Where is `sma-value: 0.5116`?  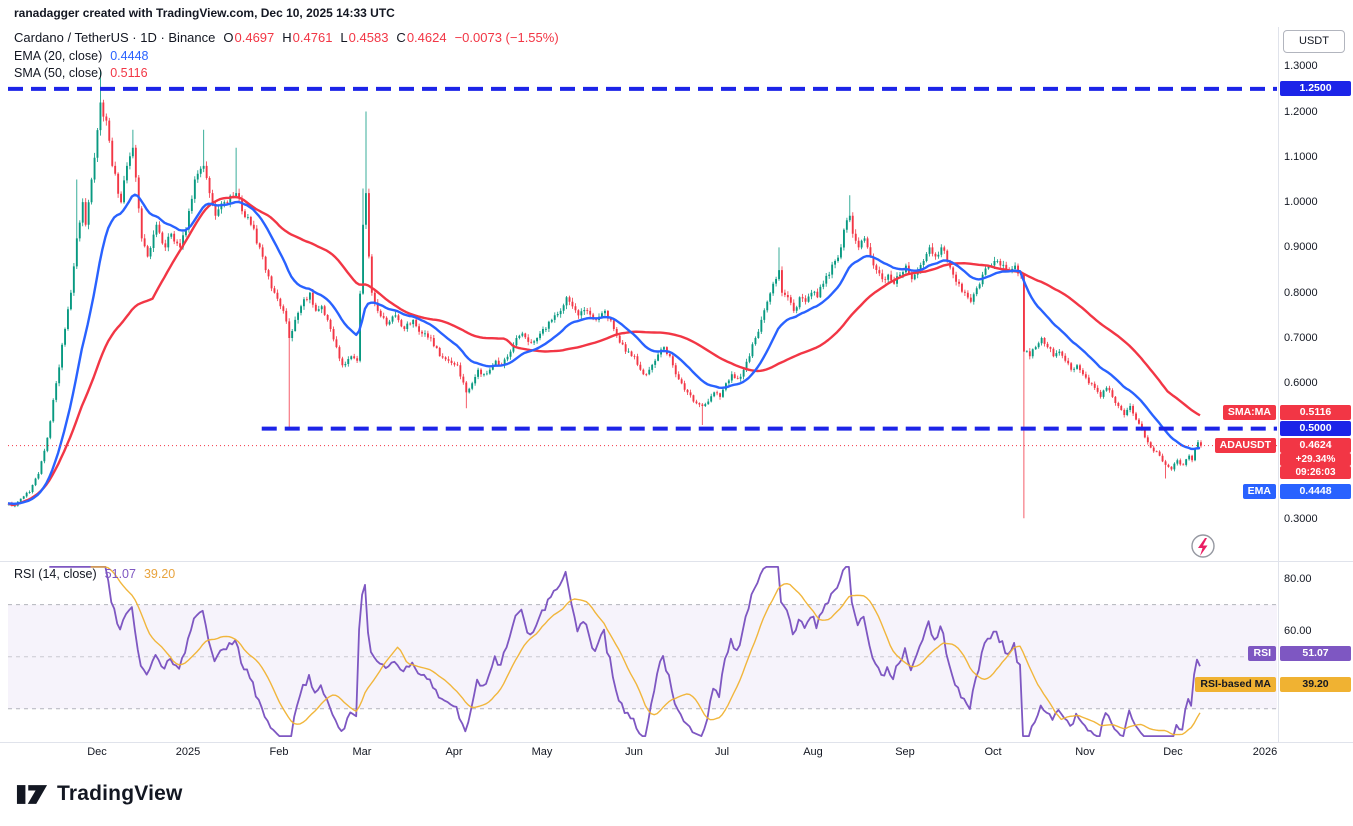 sma-value: 0.5116 is located at coordinates (129, 73).